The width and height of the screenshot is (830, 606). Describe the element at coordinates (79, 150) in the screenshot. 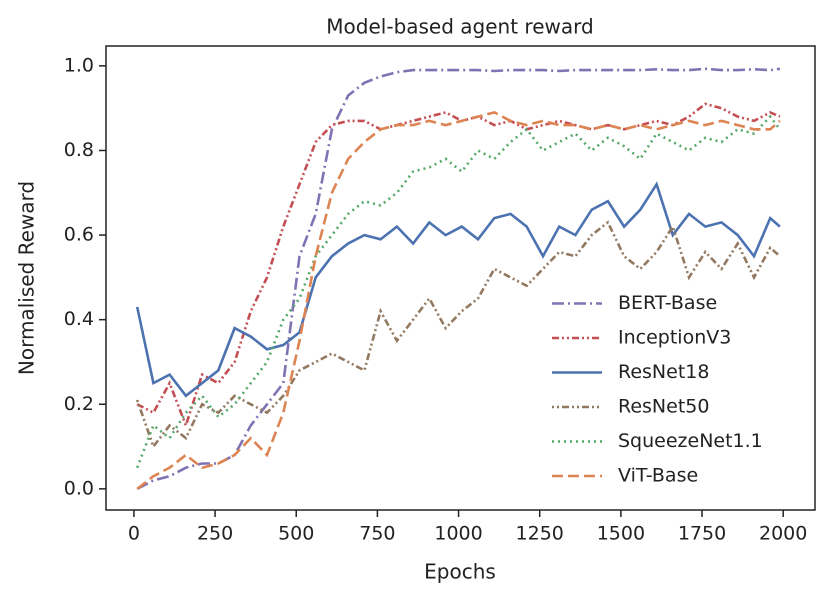

I see `y-tick-label: 0.8` at that location.